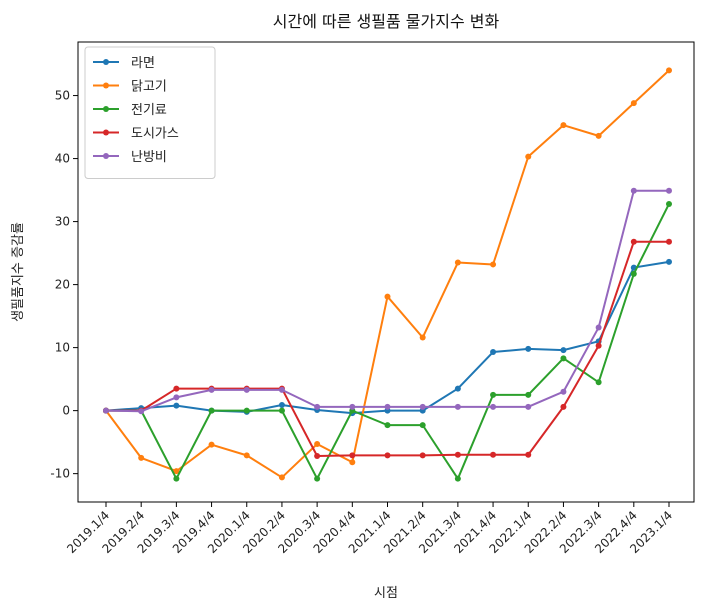  I want to click on legend-item: 전기료, so click(130, 110).